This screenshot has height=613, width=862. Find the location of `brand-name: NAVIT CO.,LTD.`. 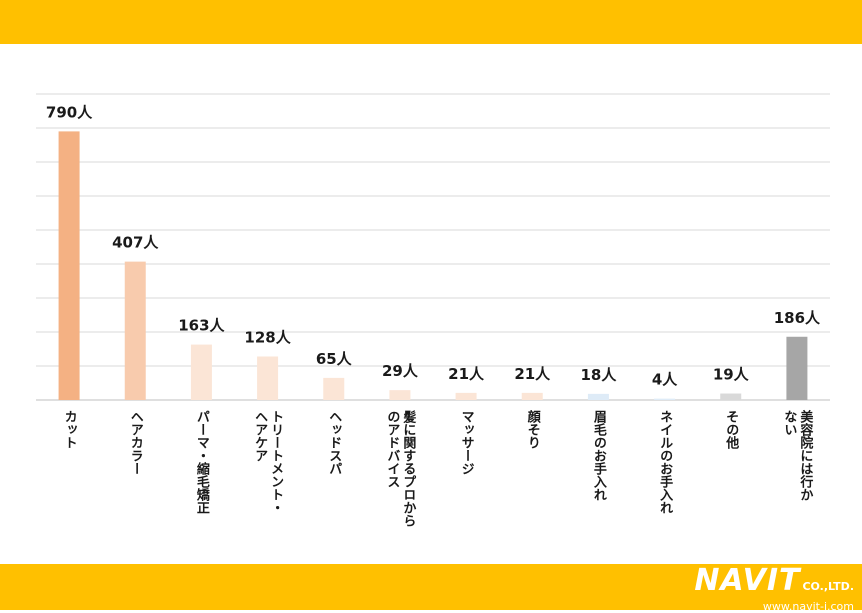

brand-name: NAVIT CO.,LTD. is located at coordinates (774, 580).